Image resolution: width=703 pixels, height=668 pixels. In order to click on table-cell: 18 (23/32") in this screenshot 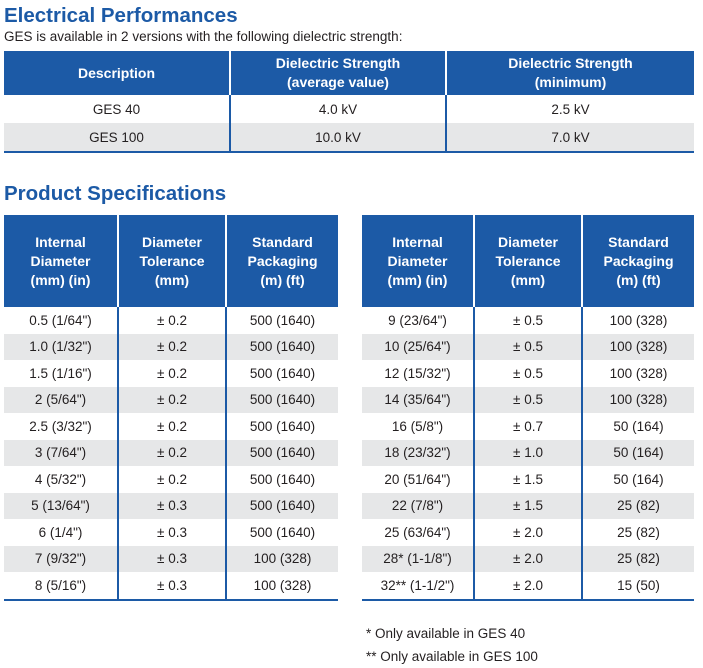, I will do `click(418, 452)`.